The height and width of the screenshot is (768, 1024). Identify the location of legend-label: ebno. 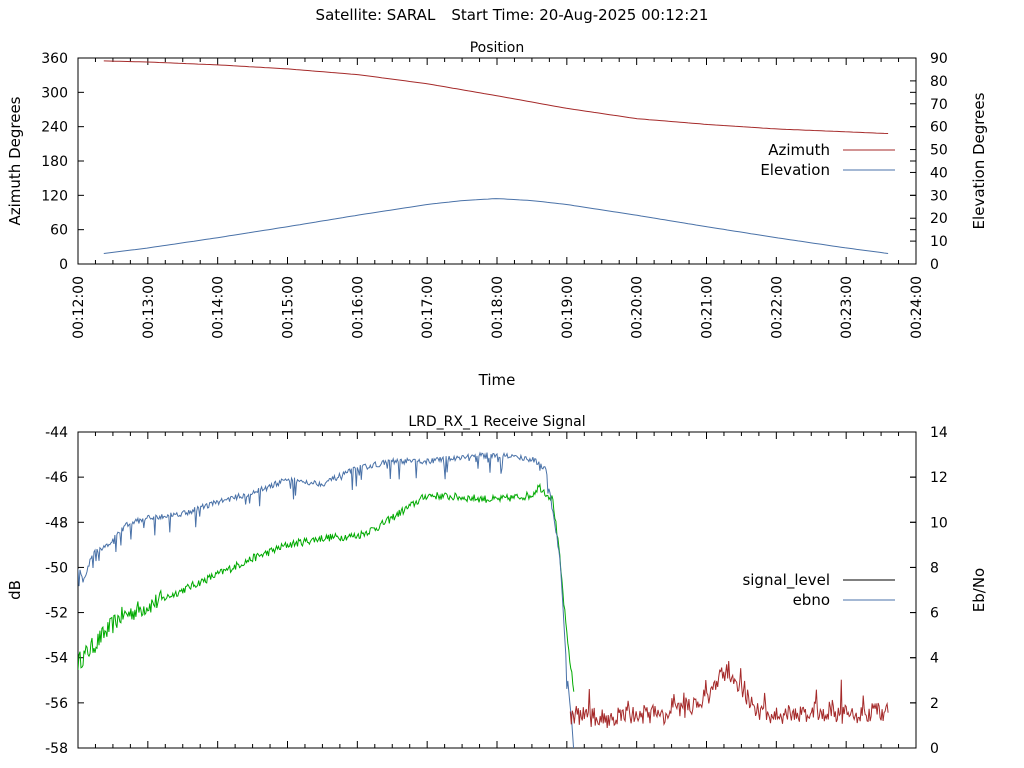
(811, 600).